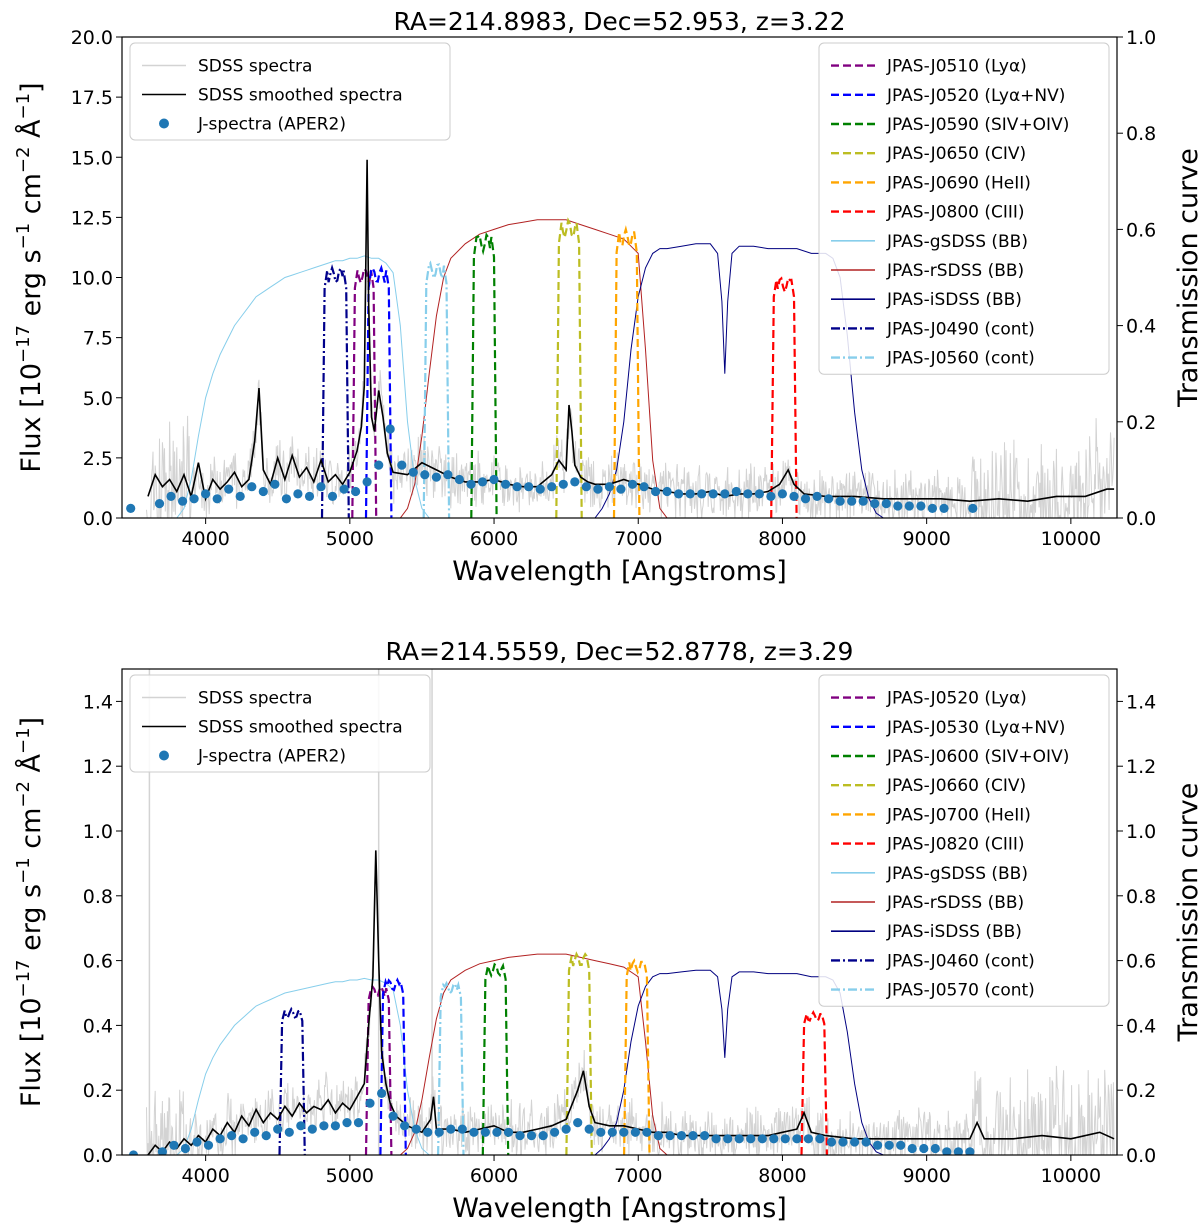 The height and width of the screenshot is (1231, 1200). Describe the element at coordinates (960, 359) in the screenshot. I see `legend-right-label: JPAS-J0560 (cont)` at that location.